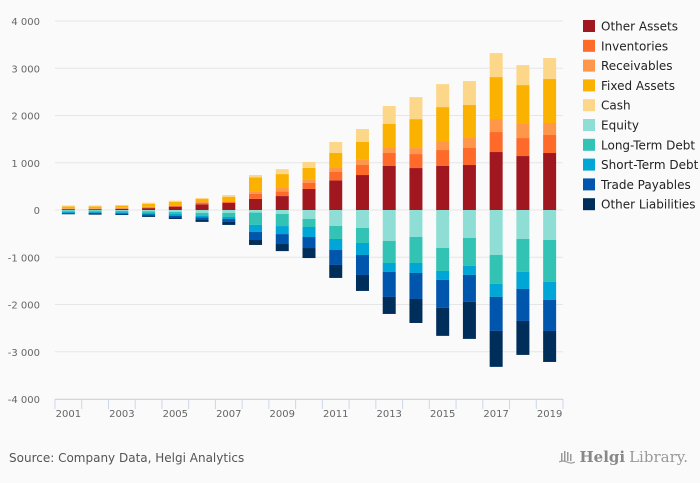 The image size is (700, 483). Describe the element at coordinates (228, 414) in the screenshot. I see `x-tick-label: 2007` at that location.